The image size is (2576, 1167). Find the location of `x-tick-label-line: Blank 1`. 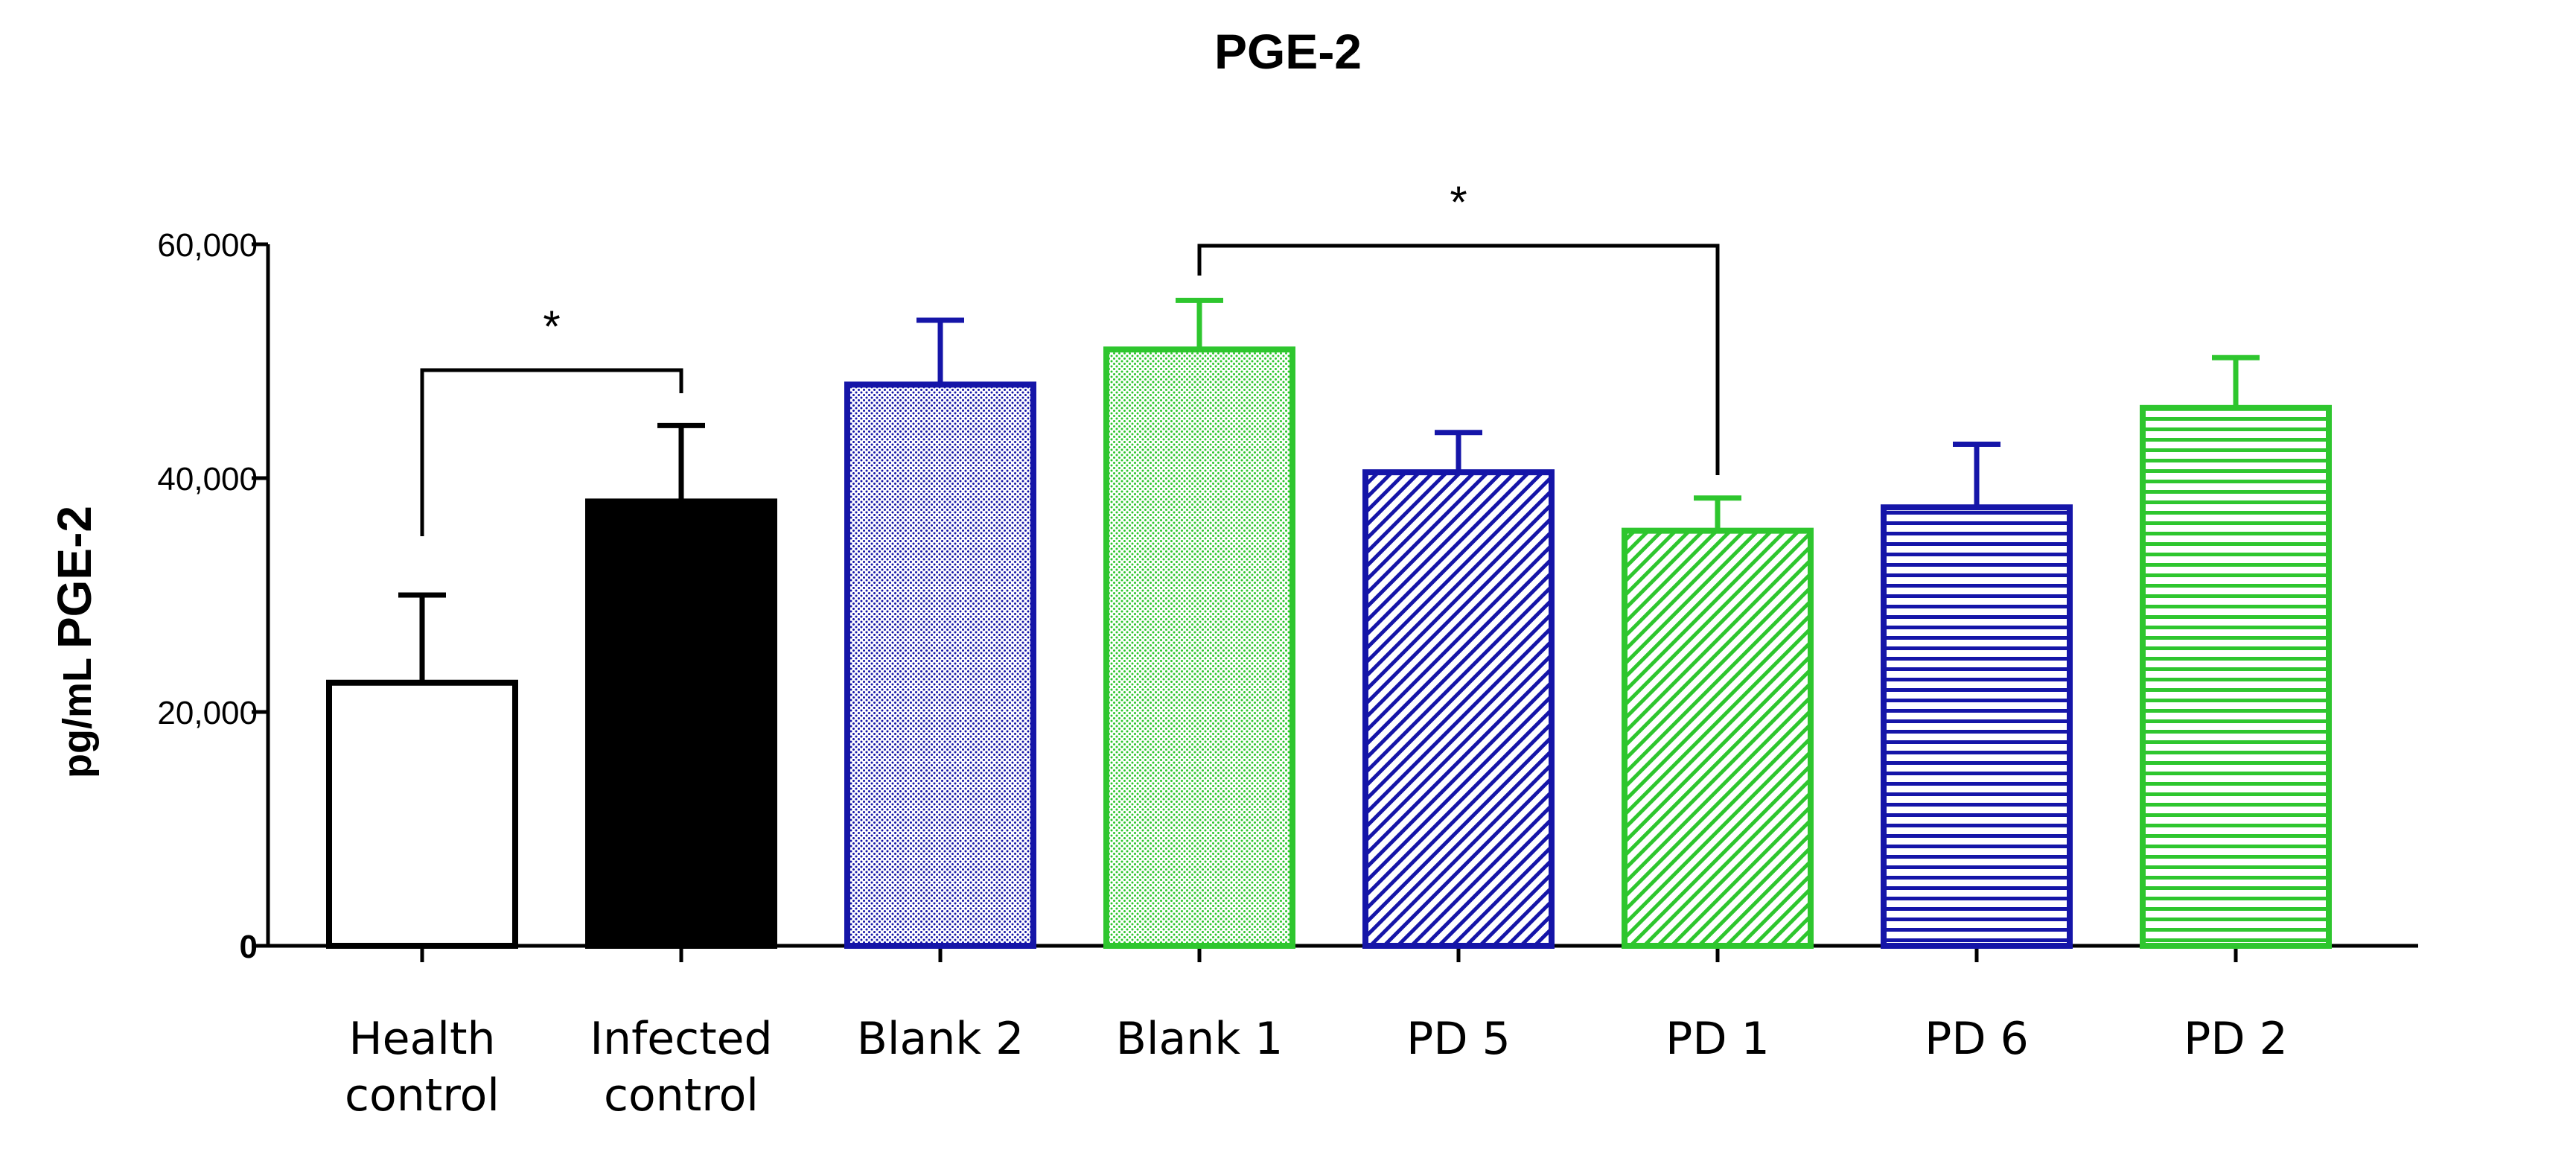

x-tick-label-line: Blank 1 is located at coordinates (1200, 1039).